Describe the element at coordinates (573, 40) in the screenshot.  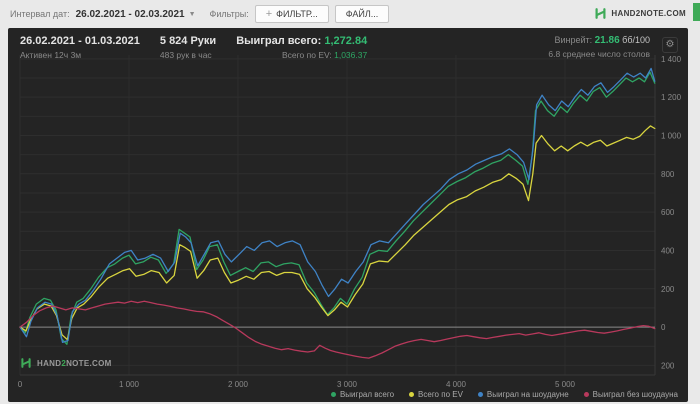
I see `winrate-label: Винрейт:` at that location.